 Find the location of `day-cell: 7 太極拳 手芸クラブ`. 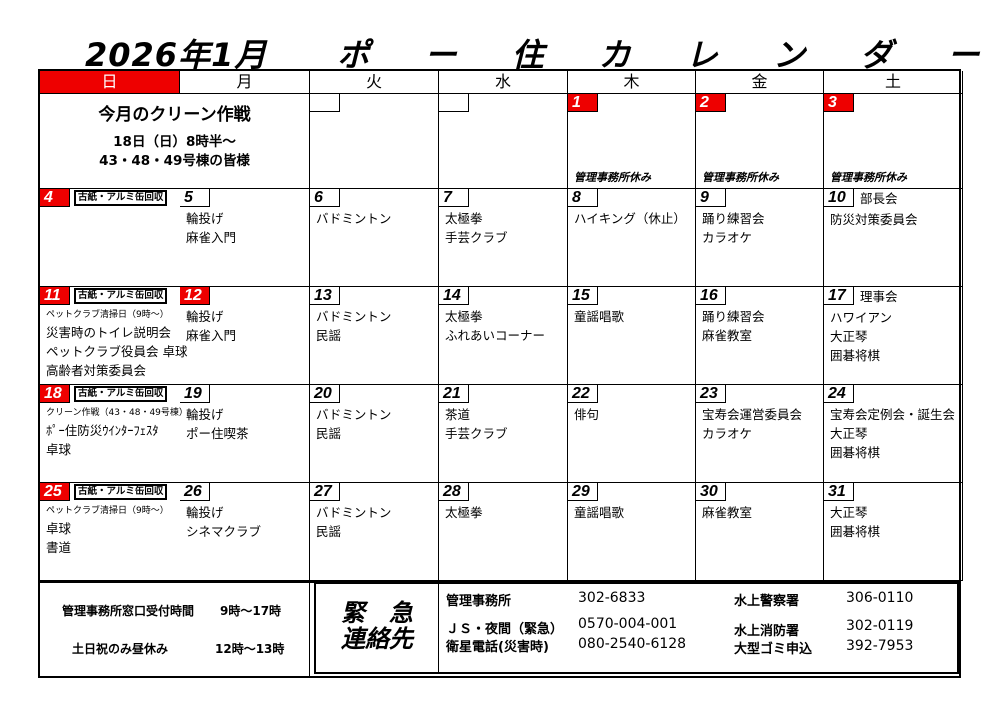

day-cell: 7 太極拳 手芸クラブ is located at coordinates (503, 238).